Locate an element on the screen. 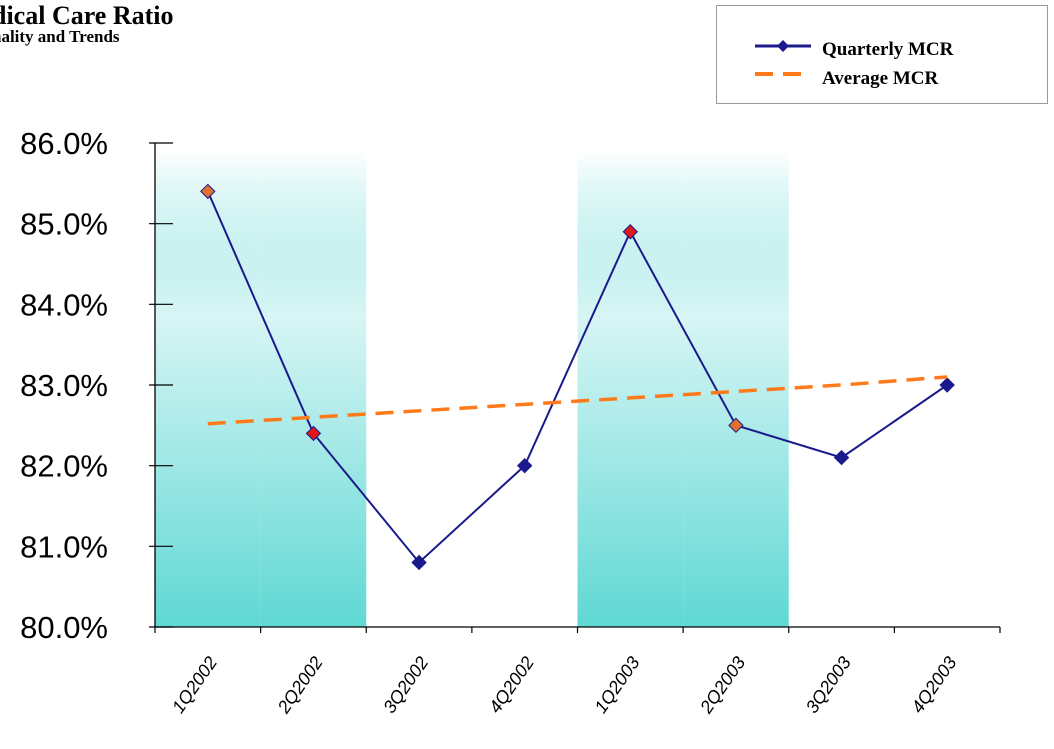  x-tick-label: 4Q2003 is located at coordinates (933, 685).